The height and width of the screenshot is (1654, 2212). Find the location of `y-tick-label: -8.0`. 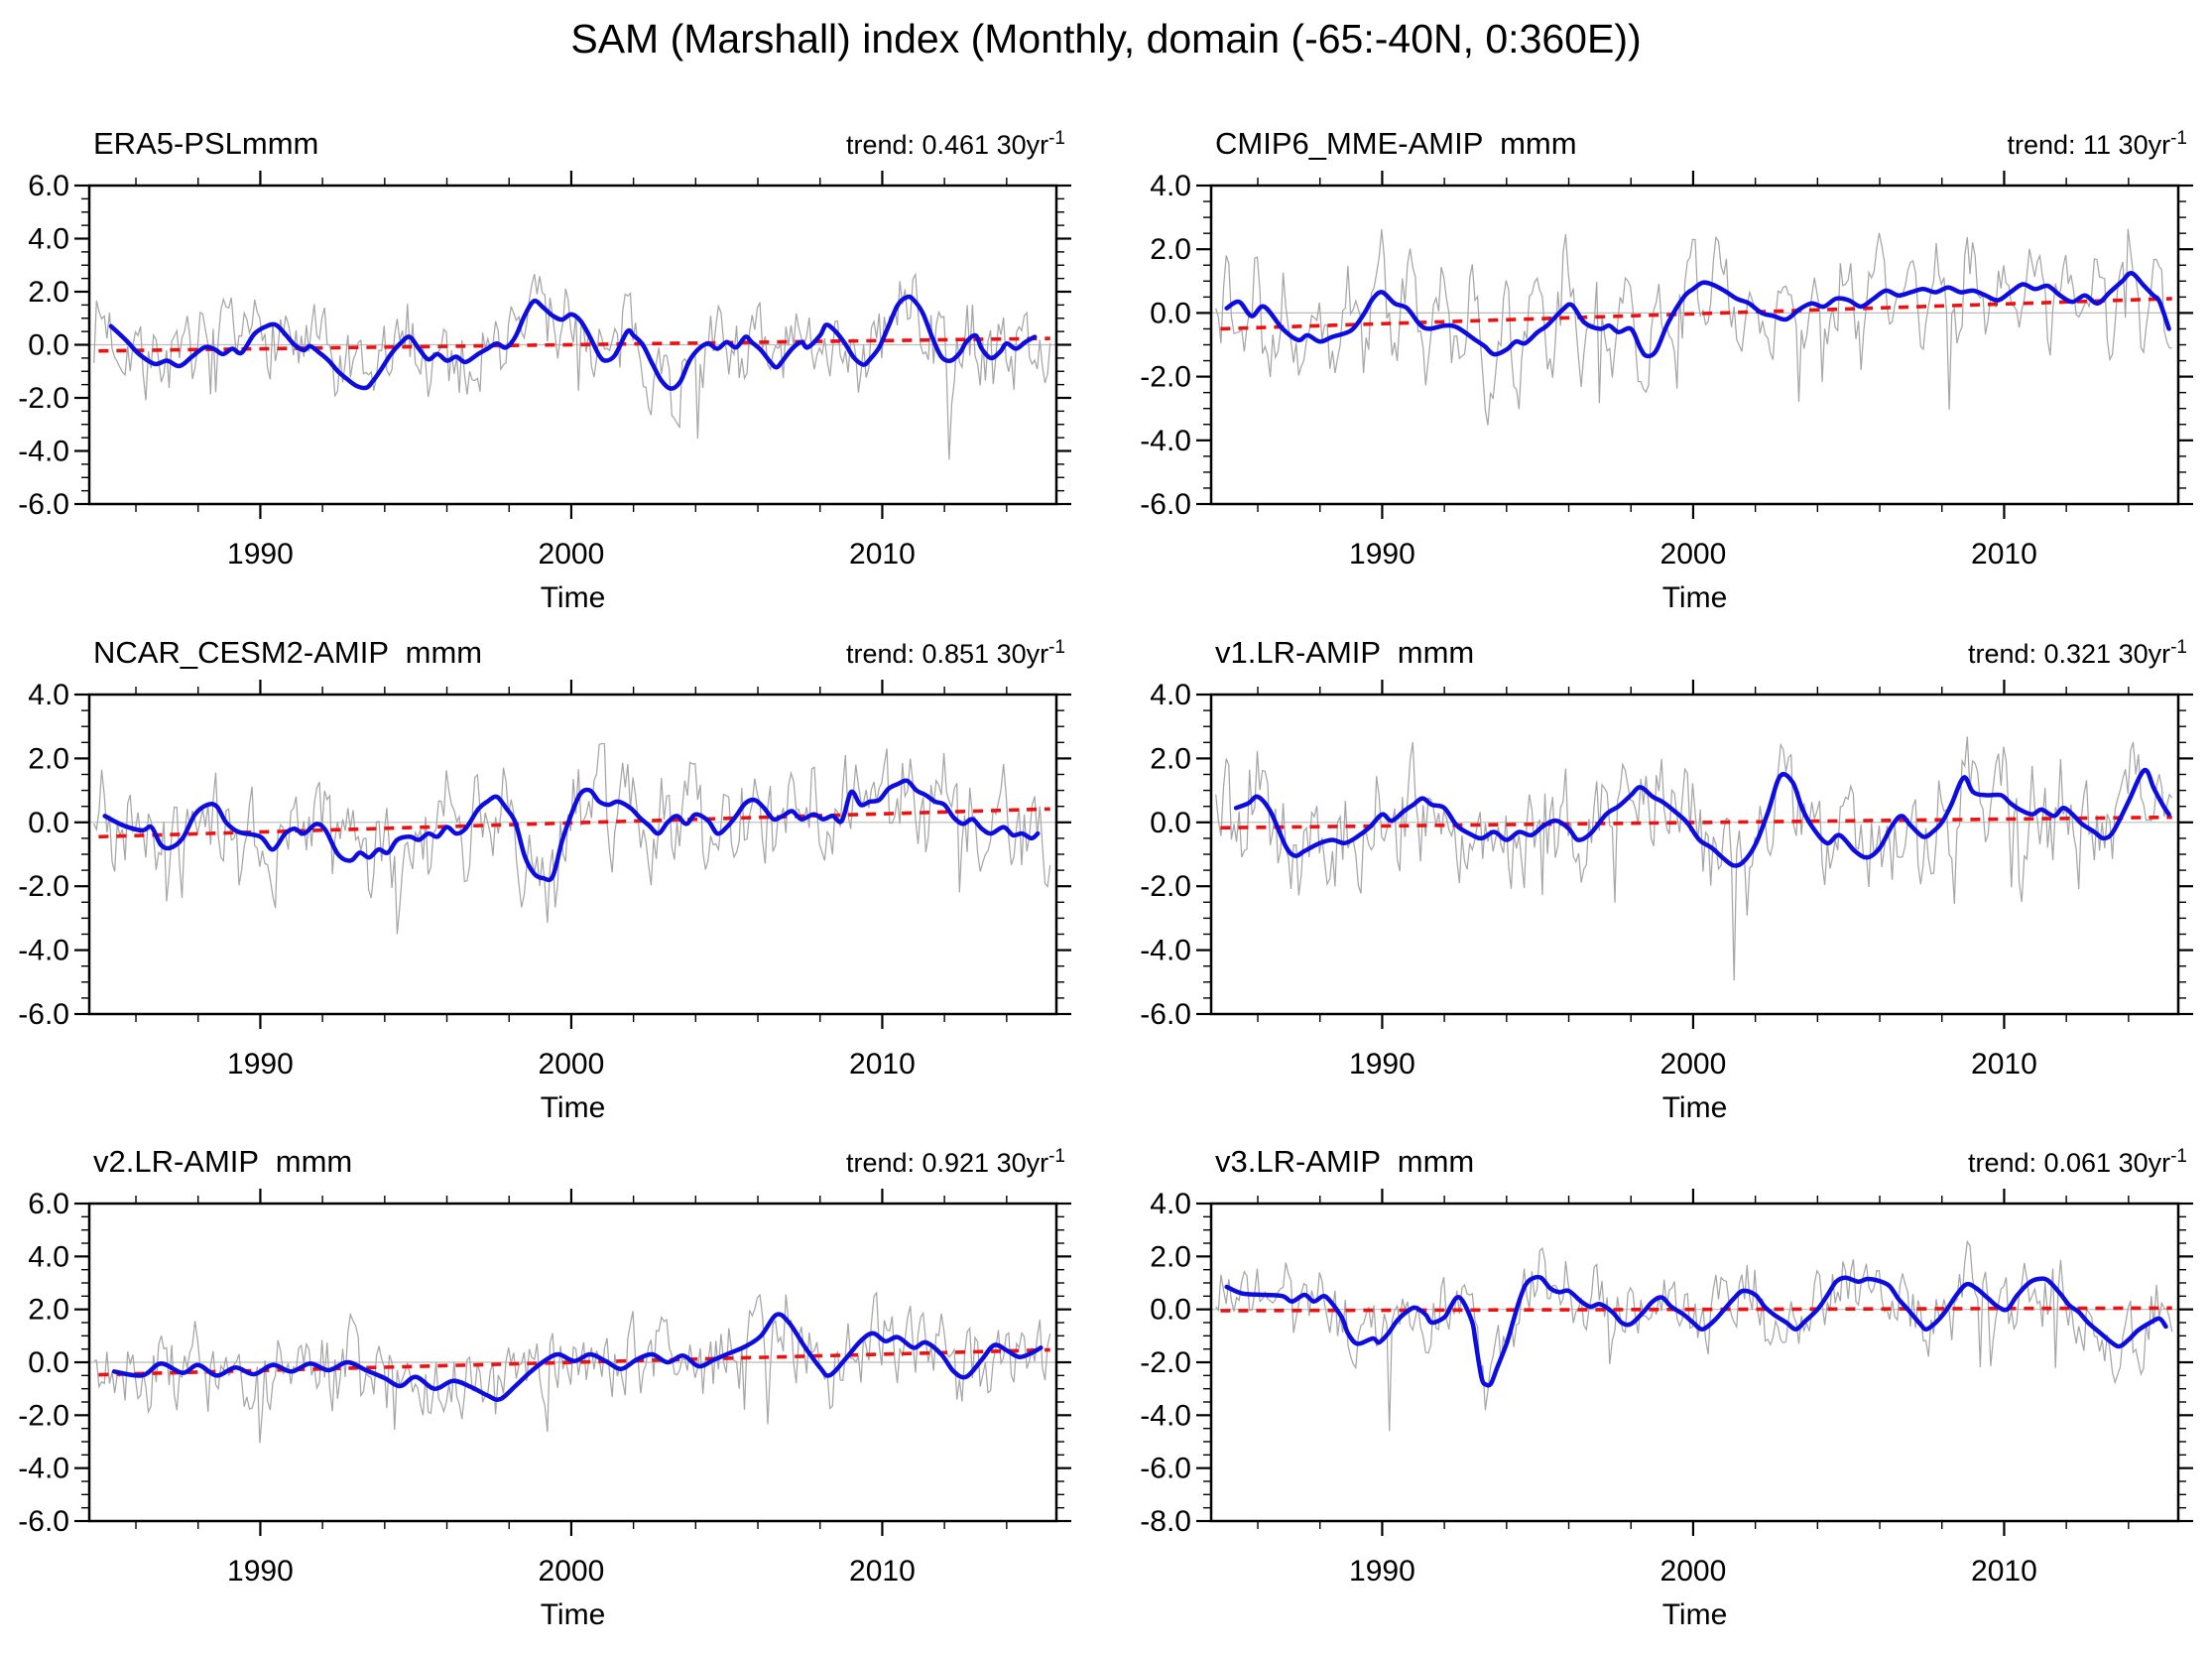

y-tick-label: -8.0 is located at coordinates (1165, 1521).